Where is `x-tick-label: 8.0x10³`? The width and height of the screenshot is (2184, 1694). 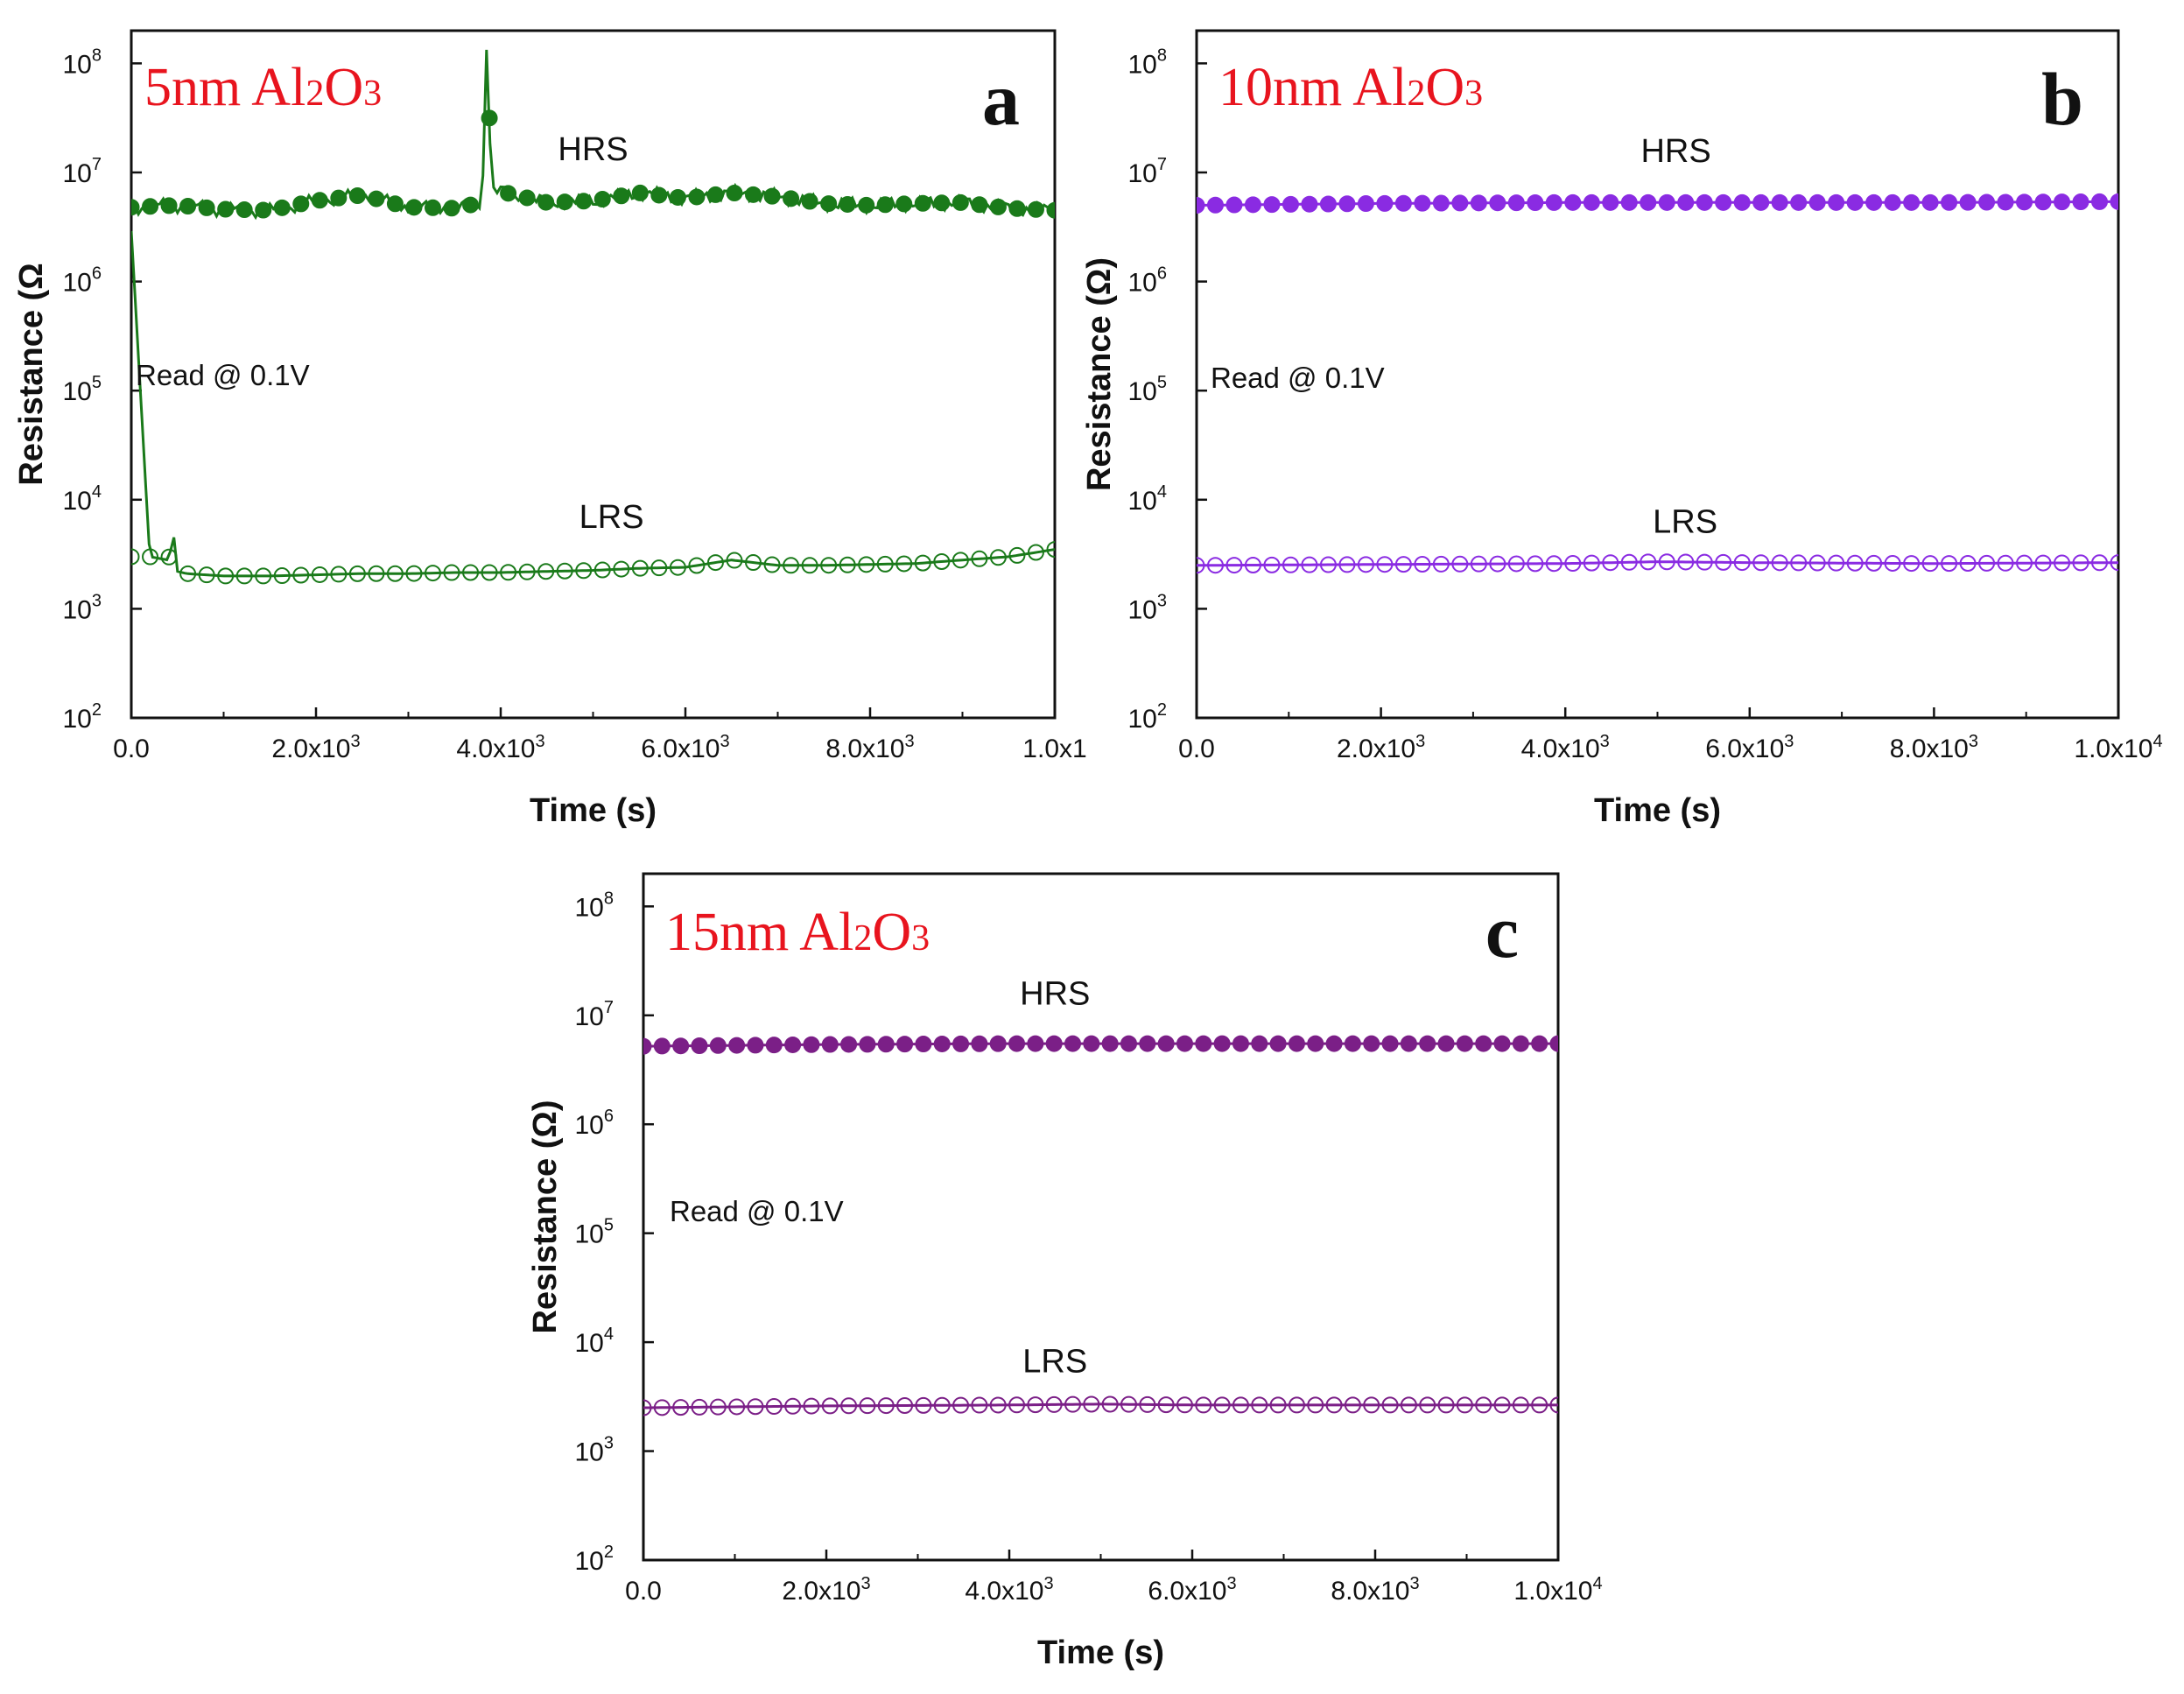 x-tick-label: 8.0x10³ is located at coordinates (1934, 747).